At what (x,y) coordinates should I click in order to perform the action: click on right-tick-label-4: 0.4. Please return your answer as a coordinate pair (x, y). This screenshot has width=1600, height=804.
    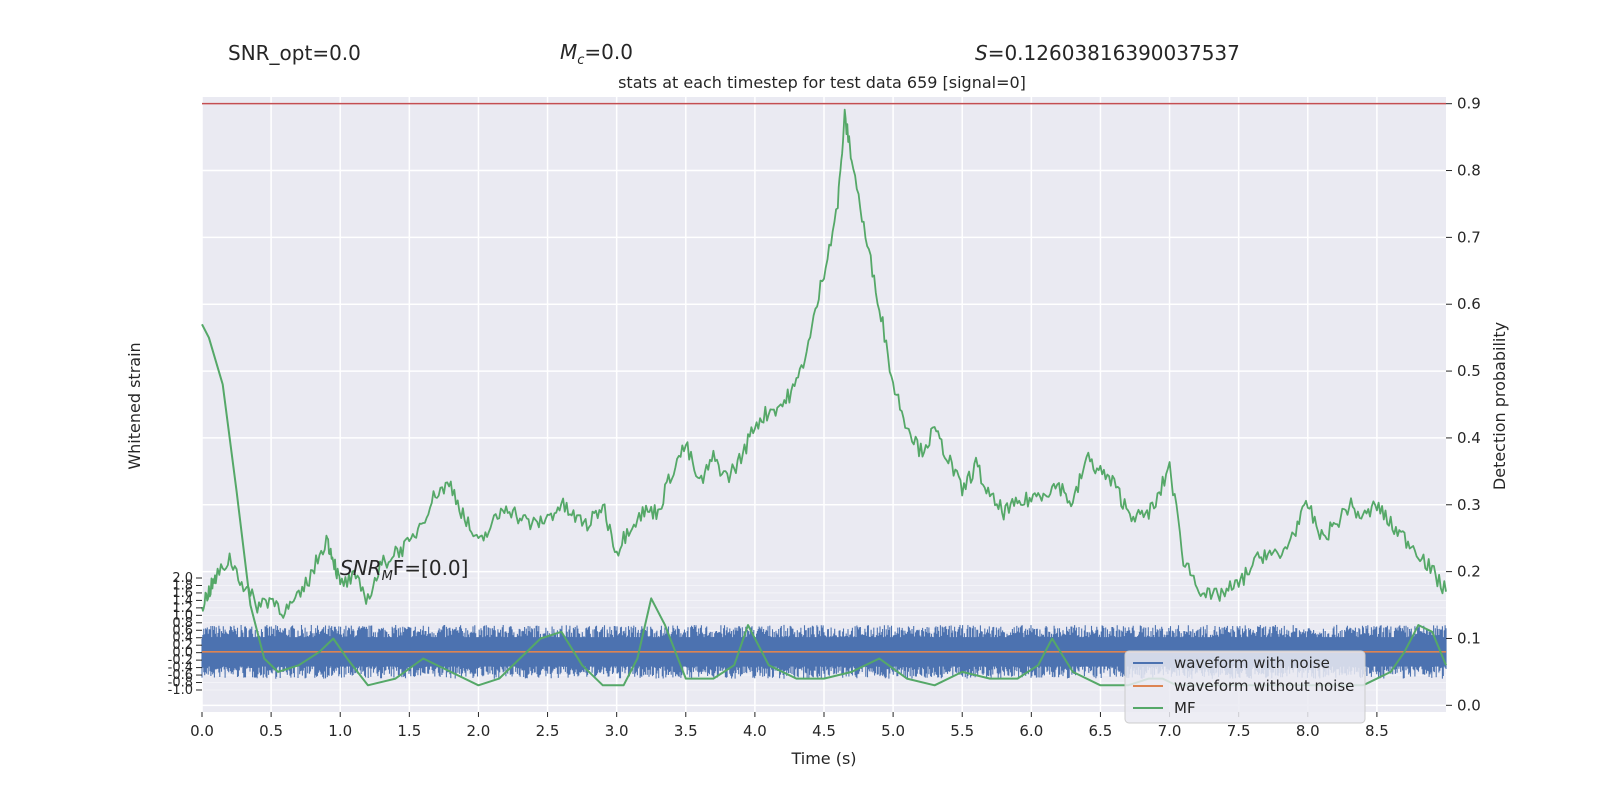
    Looking at the image, I should click on (1469, 438).